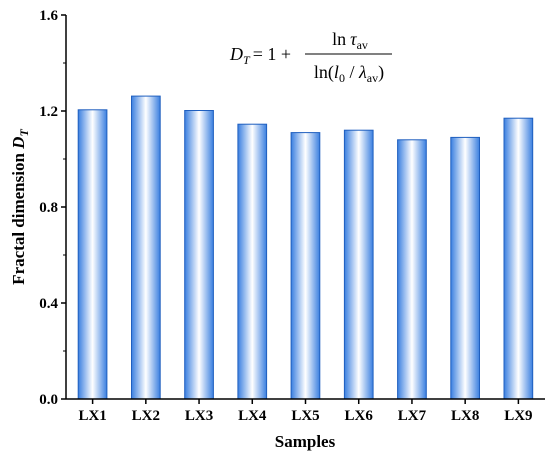  Describe the element at coordinates (324, 72) in the screenshot. I see `formula-denominator-ln: ln(` at that location.